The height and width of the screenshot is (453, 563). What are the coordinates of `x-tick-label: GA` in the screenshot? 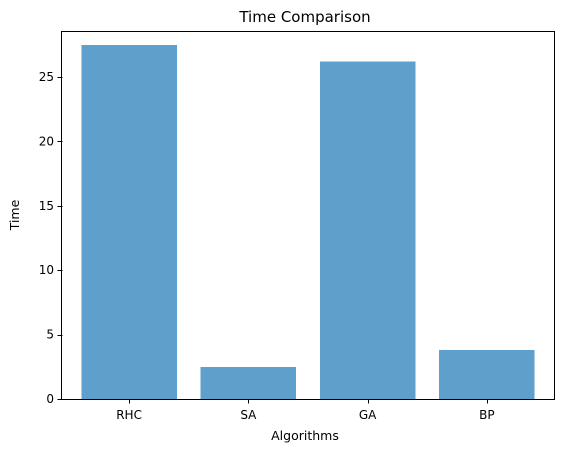 It's located at (368, 415).